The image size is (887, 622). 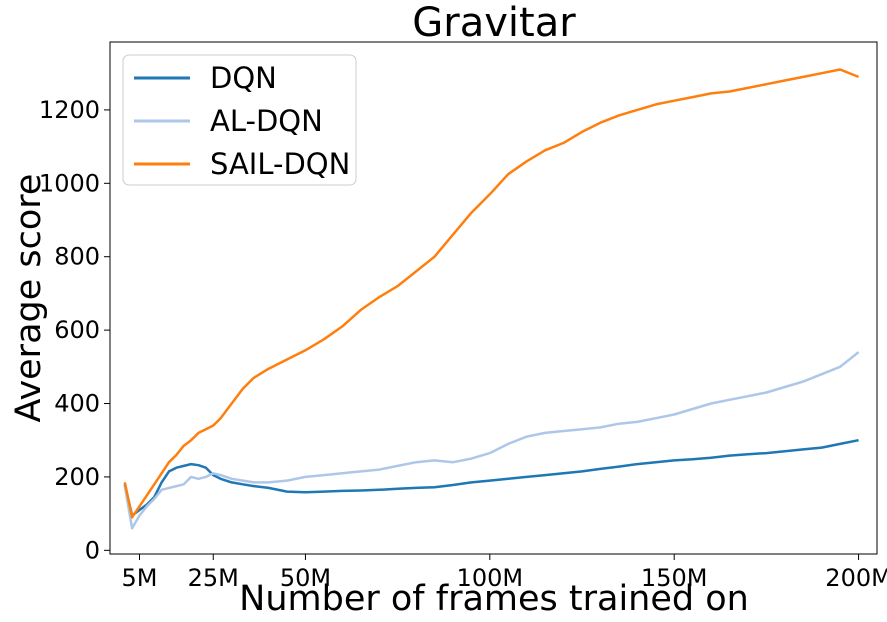 What do you see at coordinates (266, 121) in the screenshot?
I see `legend-label: AL-DQN` at bounding box center [266, 121].